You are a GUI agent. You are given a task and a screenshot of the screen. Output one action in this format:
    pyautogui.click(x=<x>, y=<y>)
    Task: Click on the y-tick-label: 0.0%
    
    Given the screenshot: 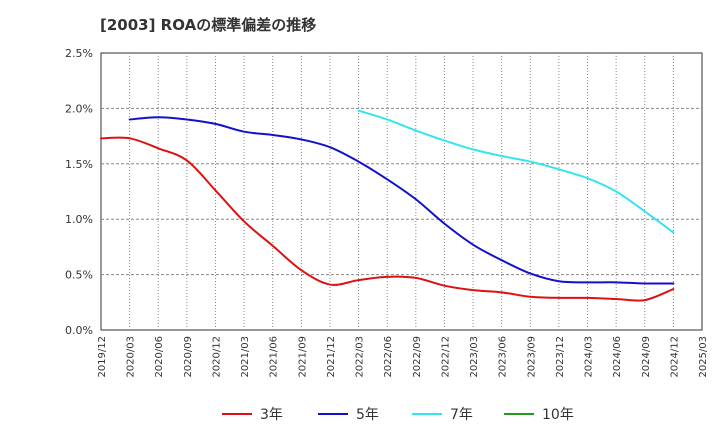 What is the action you would take?
    pyautogui.click(x=79, y=330)
    